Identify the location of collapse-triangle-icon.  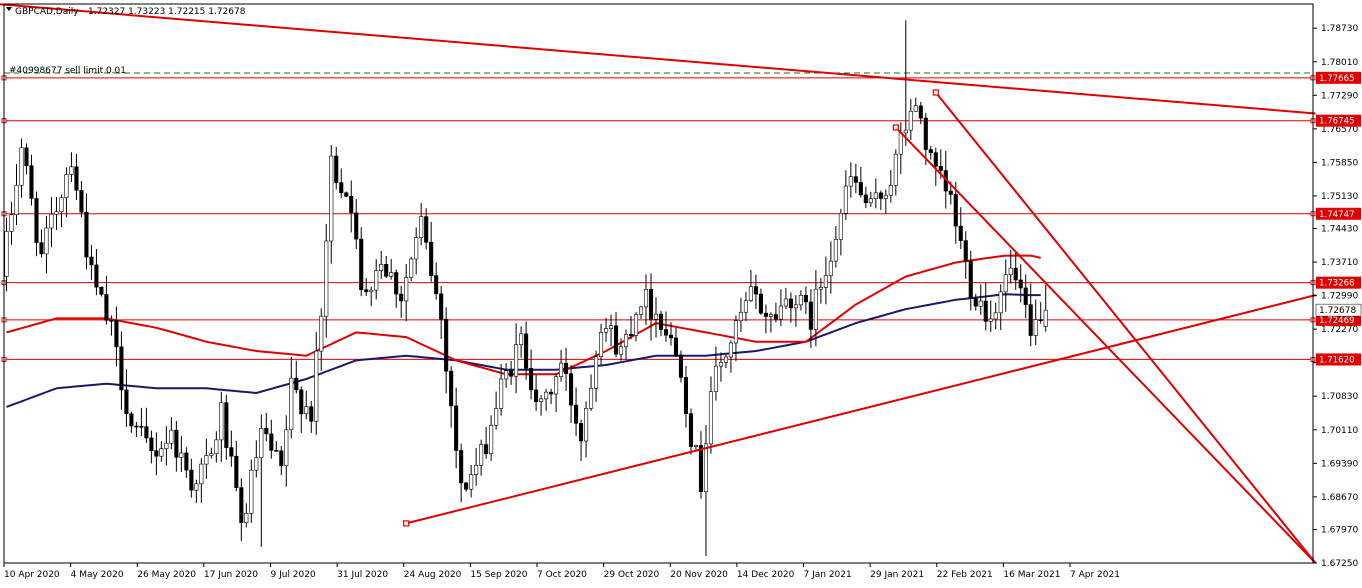
(9, 9).